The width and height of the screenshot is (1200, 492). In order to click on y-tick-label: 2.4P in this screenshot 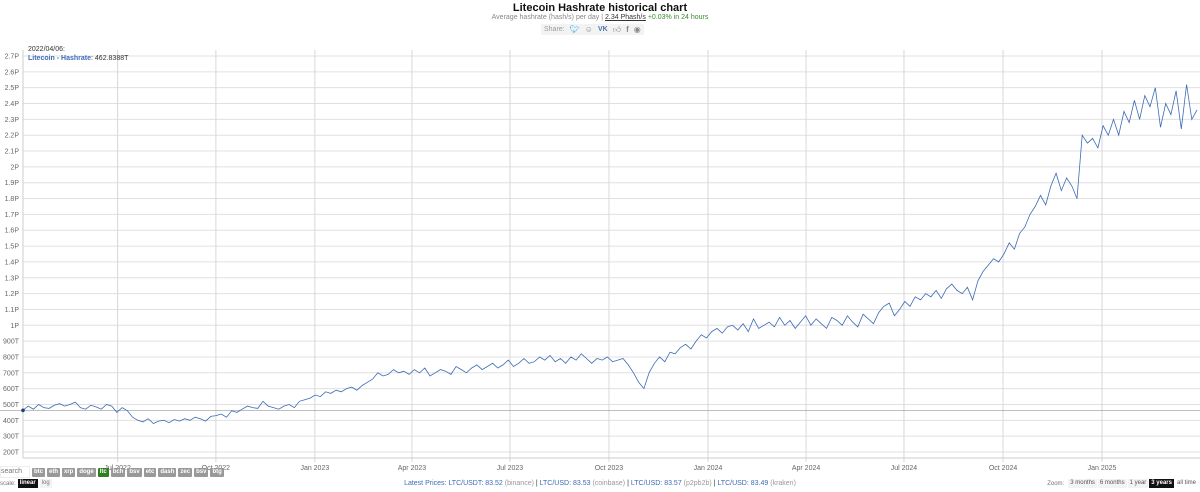, I will do `click(12, 104)`.